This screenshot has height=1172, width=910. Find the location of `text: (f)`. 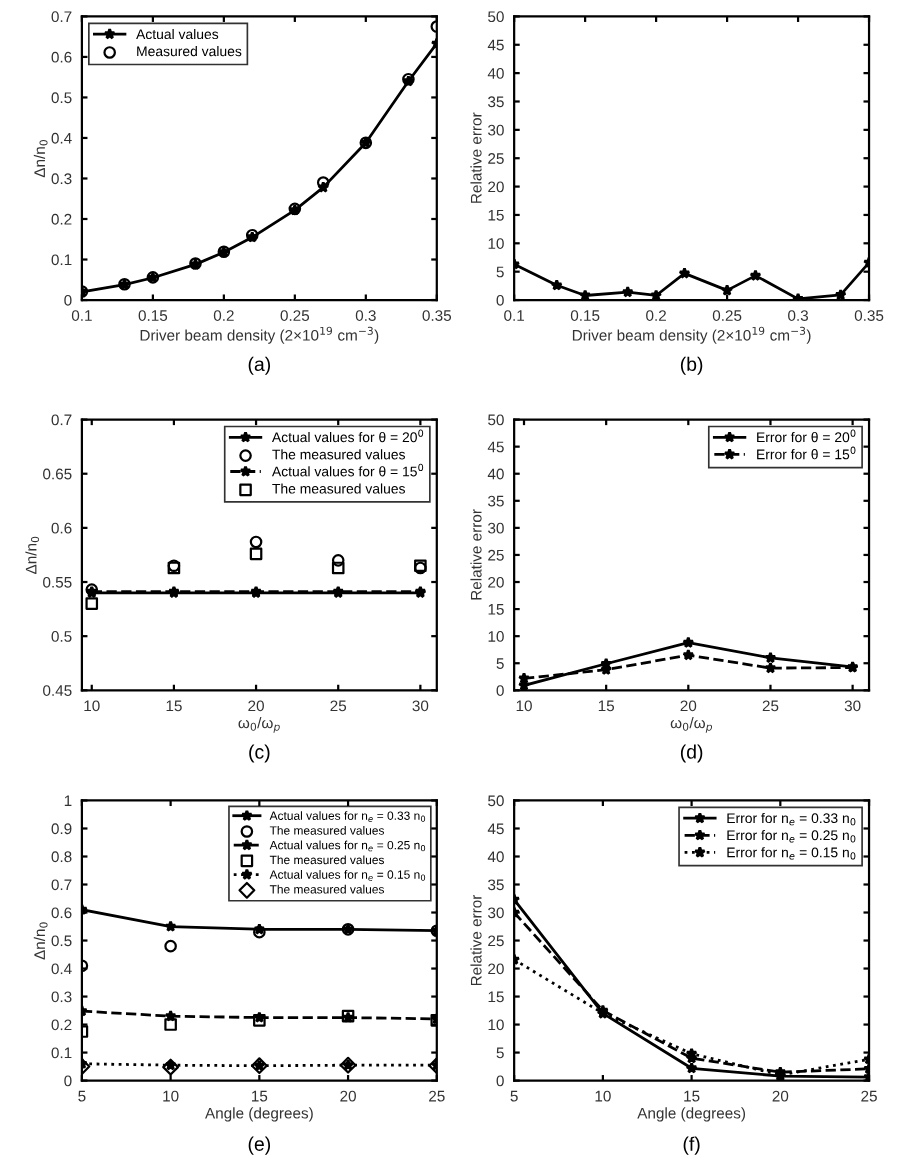

text: (f) is located at coordinates (691, 1145).